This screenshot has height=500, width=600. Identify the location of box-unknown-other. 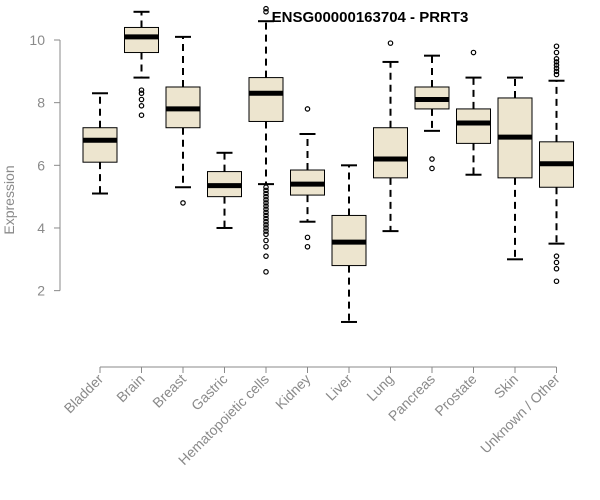
(556, 164).